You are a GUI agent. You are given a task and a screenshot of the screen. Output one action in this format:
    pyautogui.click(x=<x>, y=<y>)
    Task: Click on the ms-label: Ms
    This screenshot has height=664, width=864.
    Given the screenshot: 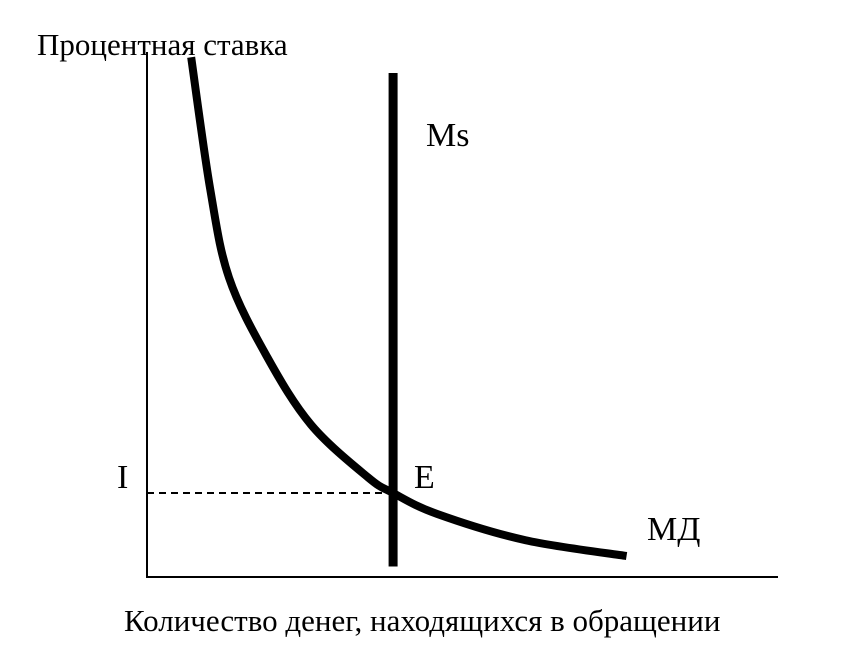 What is the action you would take?
    pyautogui.click(x=447, y=135)
    